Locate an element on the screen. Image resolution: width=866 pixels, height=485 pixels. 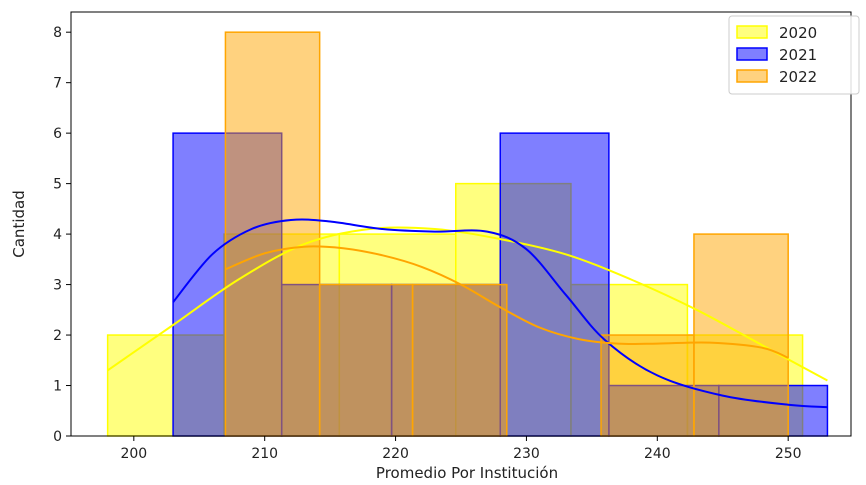
legend-swatch-2020 is located at coordinates (752, 32).